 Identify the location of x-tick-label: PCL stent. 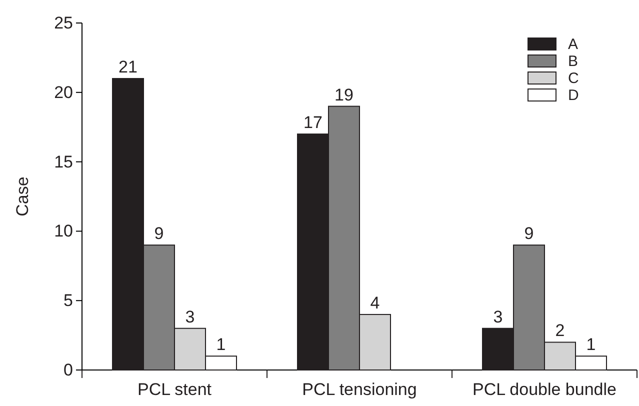
(174, 390).